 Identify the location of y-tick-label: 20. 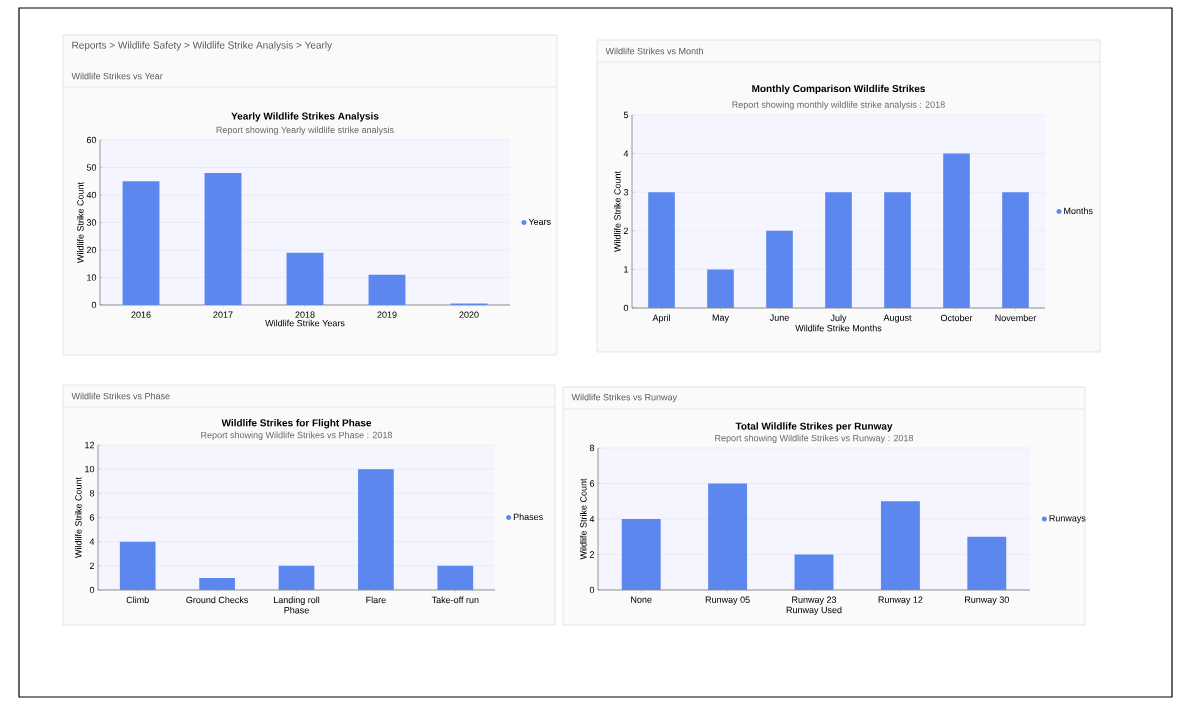
(91, 250).